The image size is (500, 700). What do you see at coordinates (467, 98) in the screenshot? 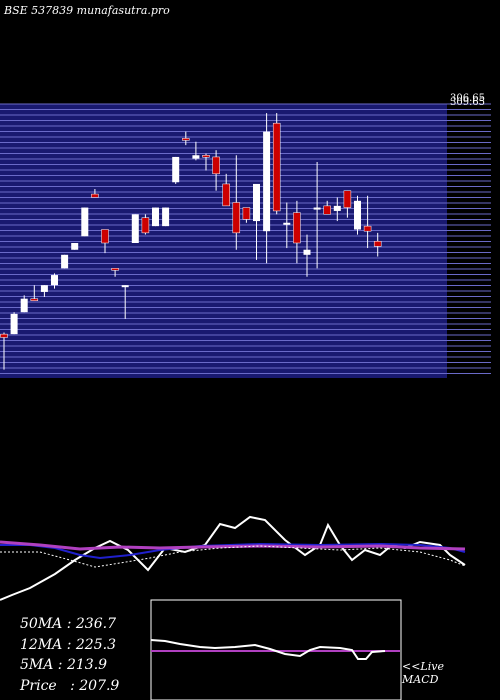
I see `price-axis-label: 306.65` at bounding box center [467, 98].